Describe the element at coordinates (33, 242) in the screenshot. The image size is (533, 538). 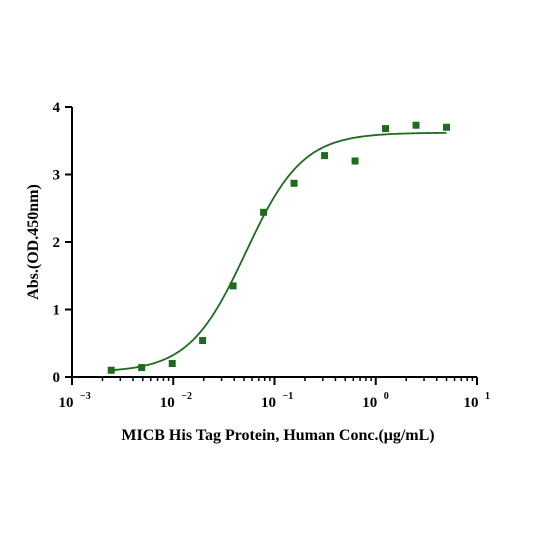
I see `y-axis-title: Abs.(OD.450nm)` at that location.